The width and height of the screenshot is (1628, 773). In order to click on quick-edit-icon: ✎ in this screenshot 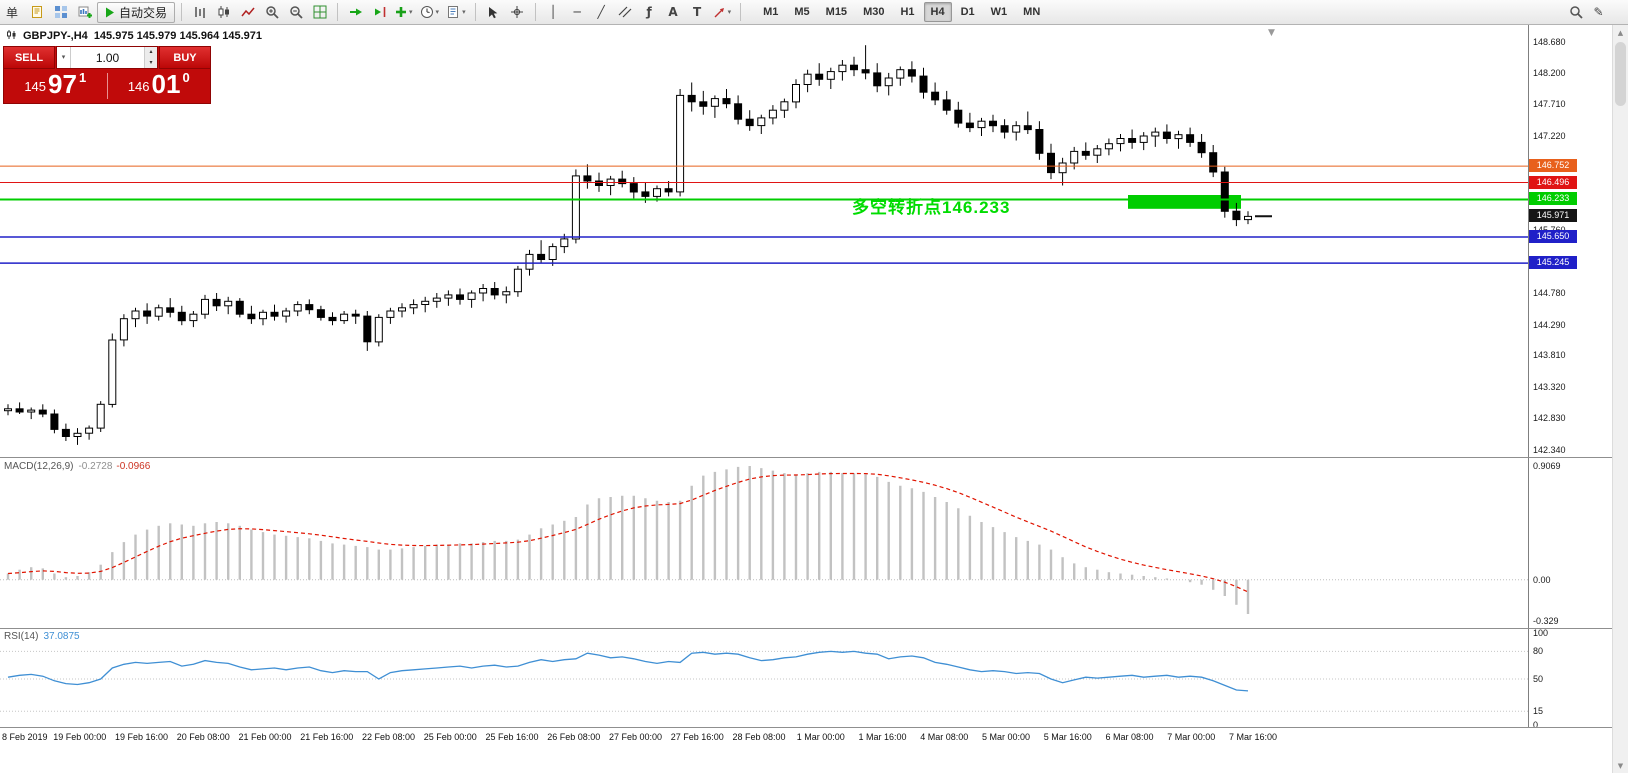, I will do `click(1598, 12)`.